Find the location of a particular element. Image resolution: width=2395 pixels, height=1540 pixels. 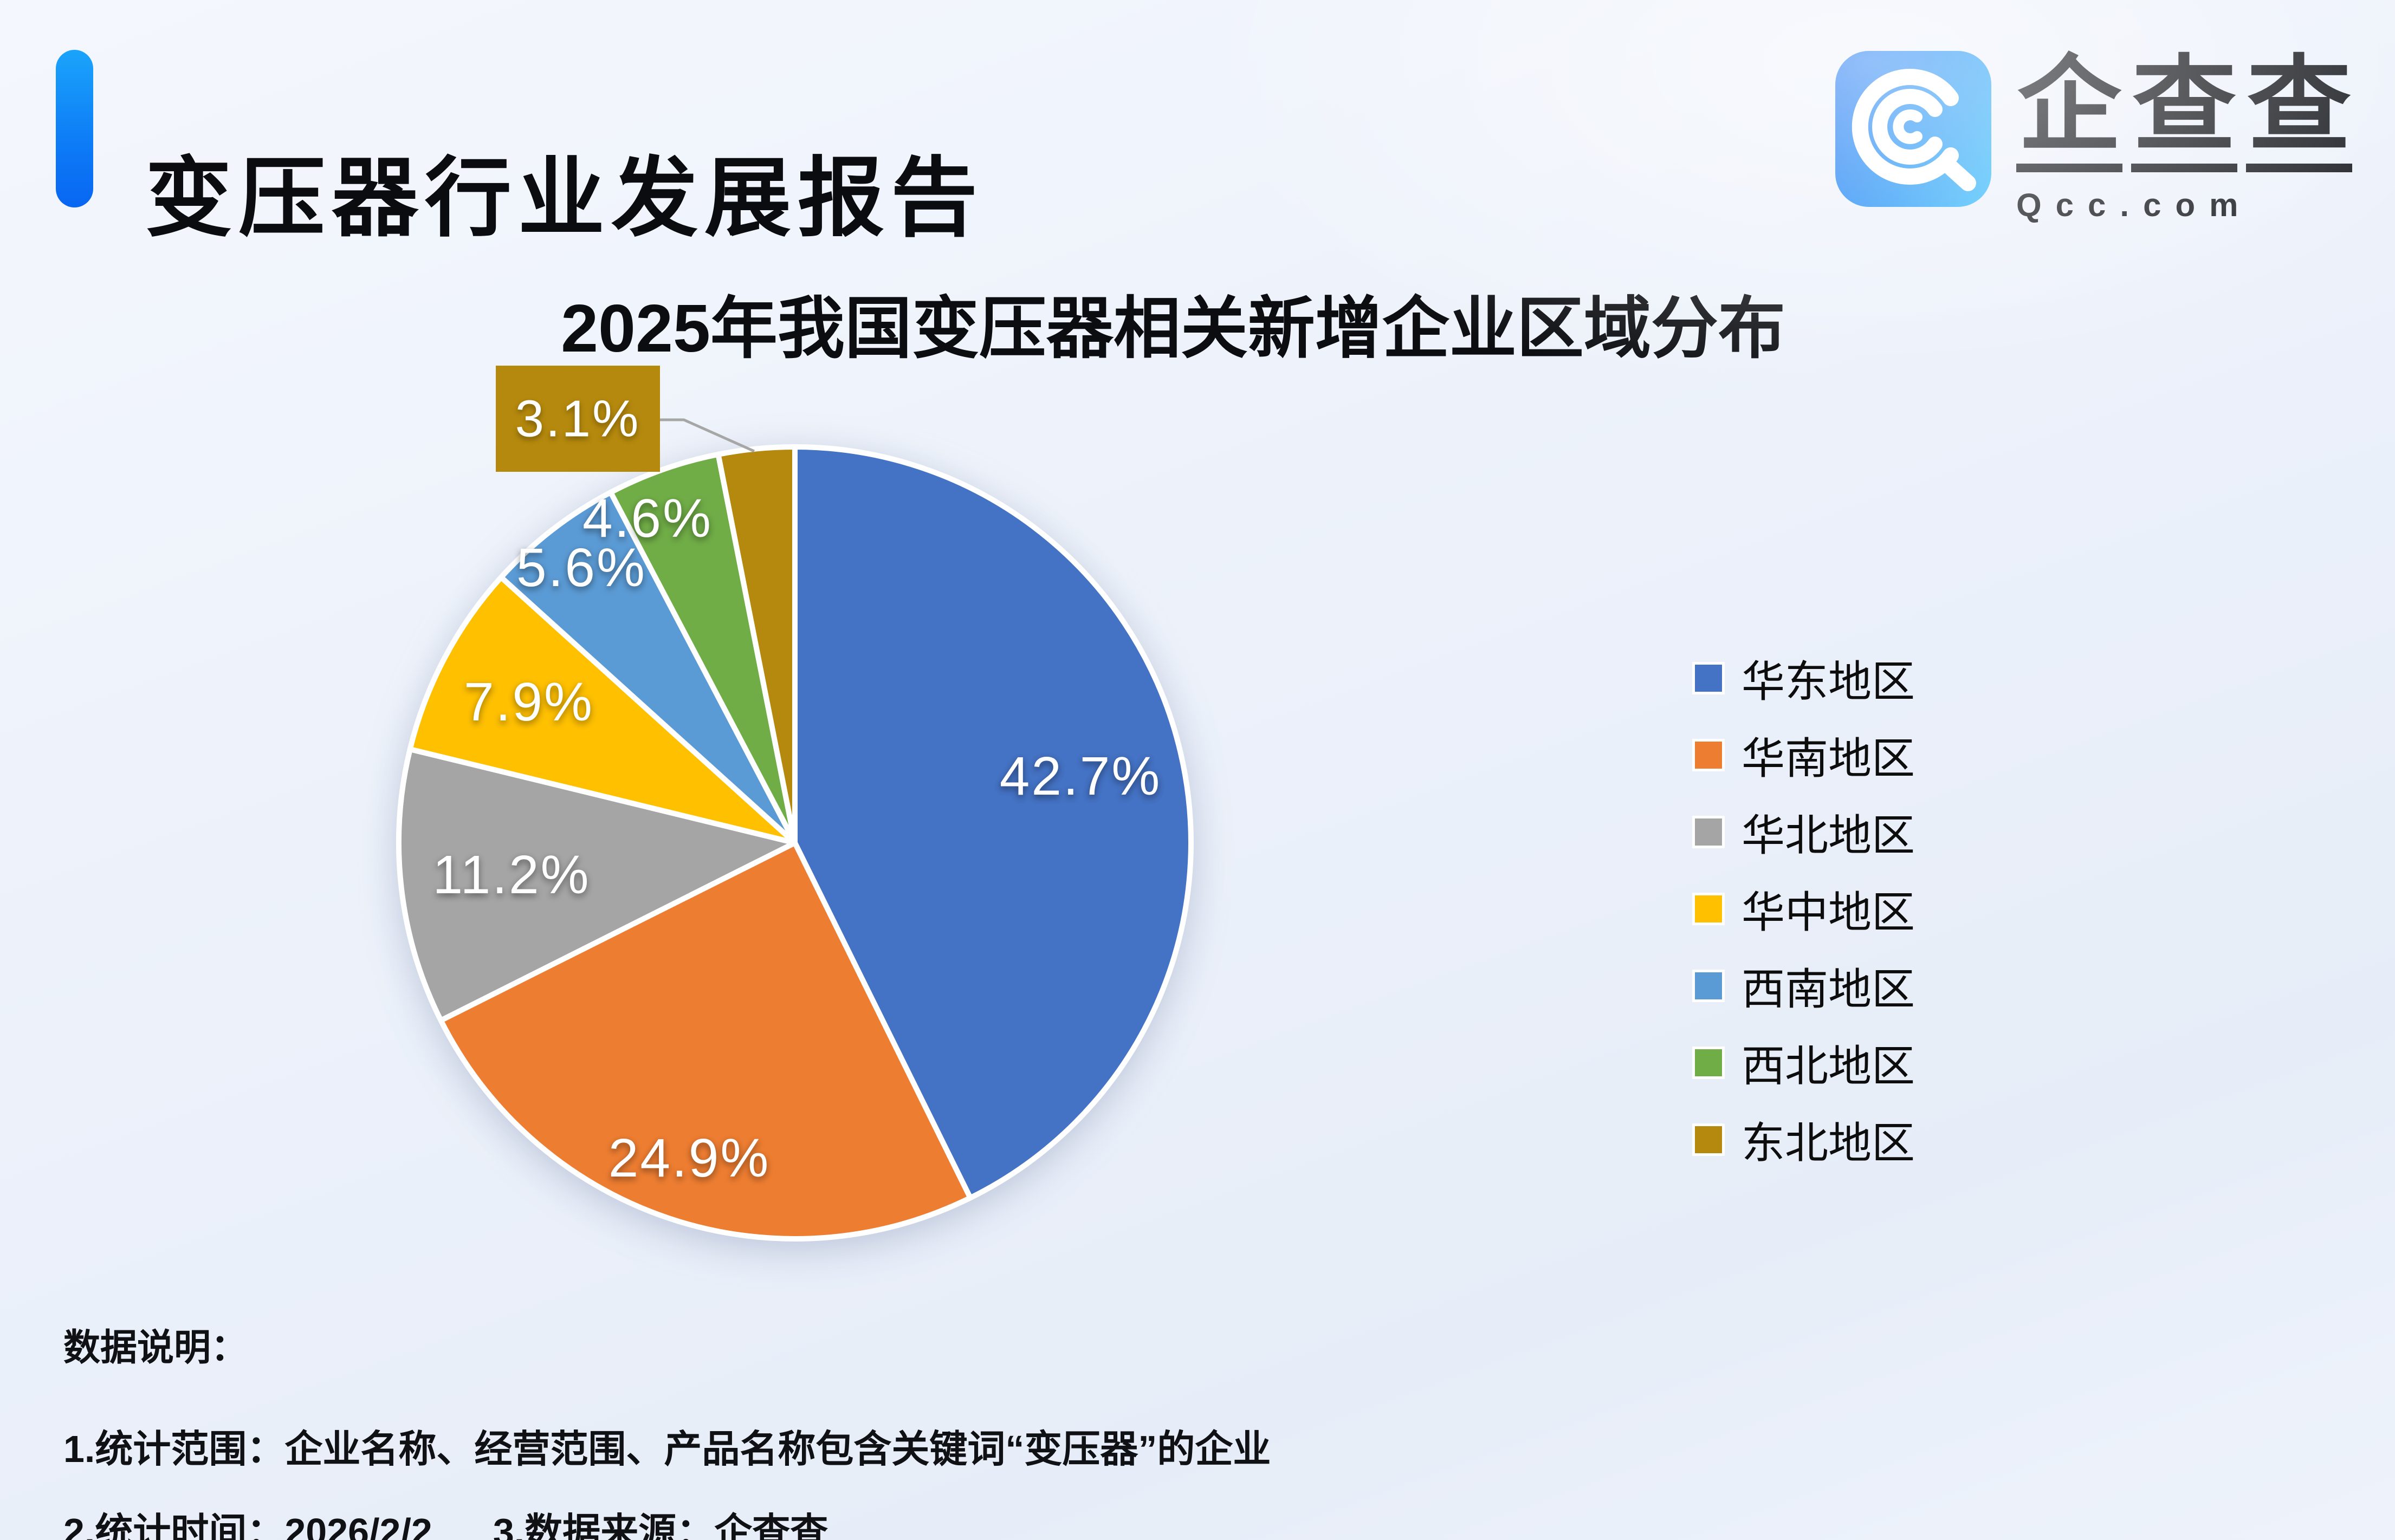

notes-time-source-line: 2.统计时间：2026/2/2 3.数据来源：企查查 is located at coordinates (667, 1521).